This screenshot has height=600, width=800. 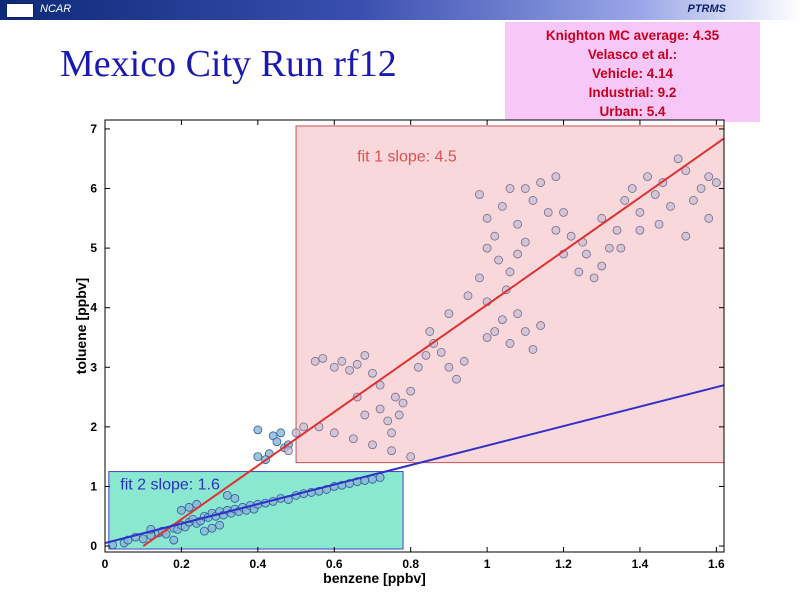 What do you see at coordinates (410, 564) in the screenshot?
I see `x-tick-label: 0.8` at bounding box center [410, 564].